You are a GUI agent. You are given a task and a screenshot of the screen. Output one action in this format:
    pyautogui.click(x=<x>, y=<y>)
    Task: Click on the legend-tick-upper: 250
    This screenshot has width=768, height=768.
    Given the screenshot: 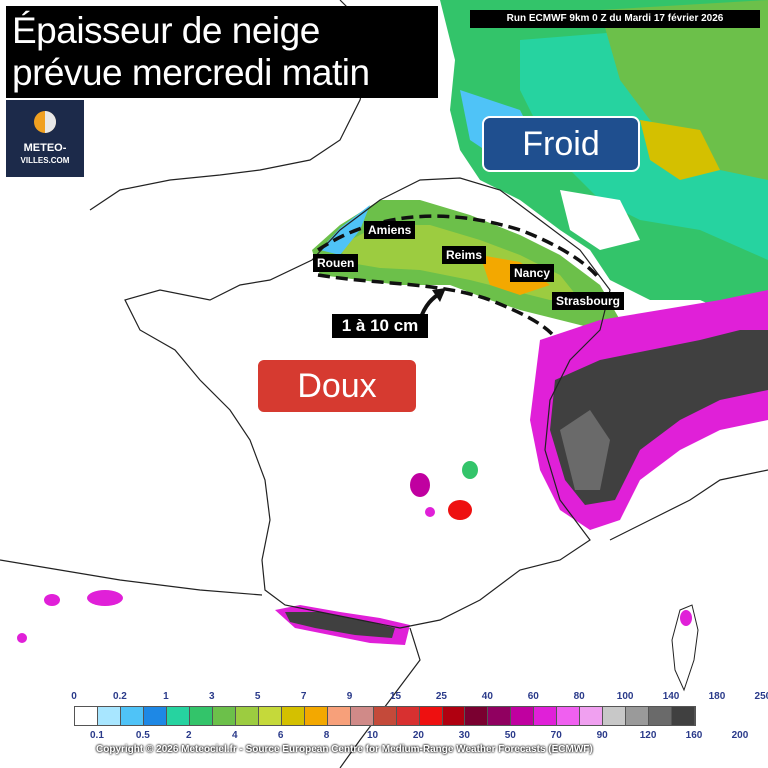 What is the action you would take?
    pyautogui.click(x=761, y=696)
    